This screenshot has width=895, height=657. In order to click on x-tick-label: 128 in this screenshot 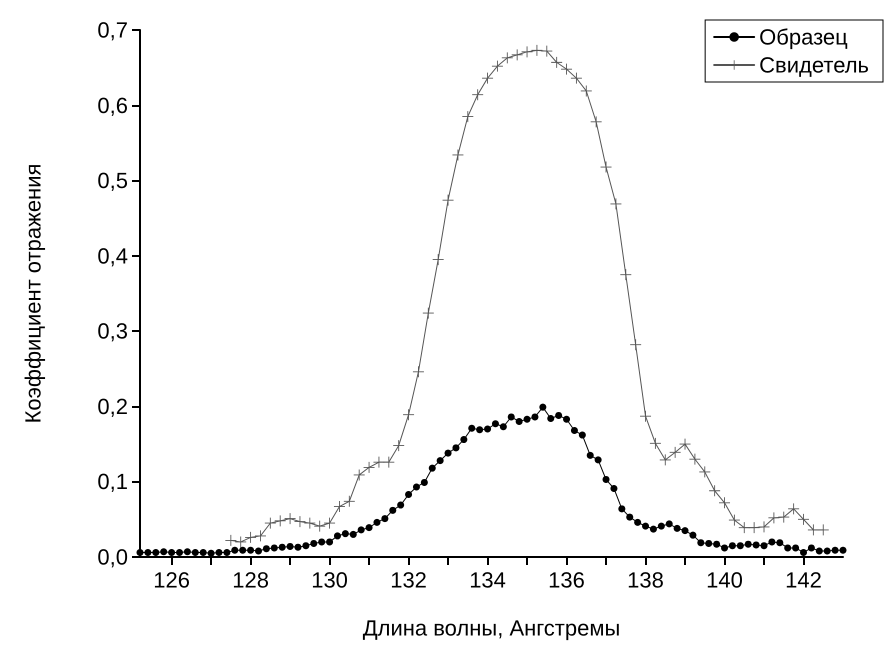, I will do `click(250, 580)`.